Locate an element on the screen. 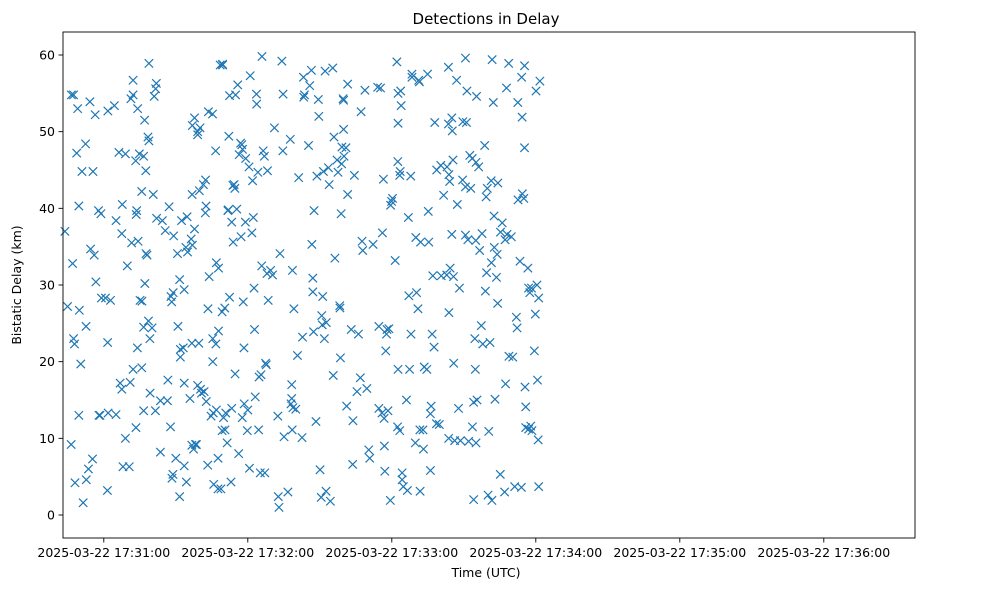 The height and width of the screenshot is (590, 989). y-tick-label: 10 is located at coordinates (47, 438).